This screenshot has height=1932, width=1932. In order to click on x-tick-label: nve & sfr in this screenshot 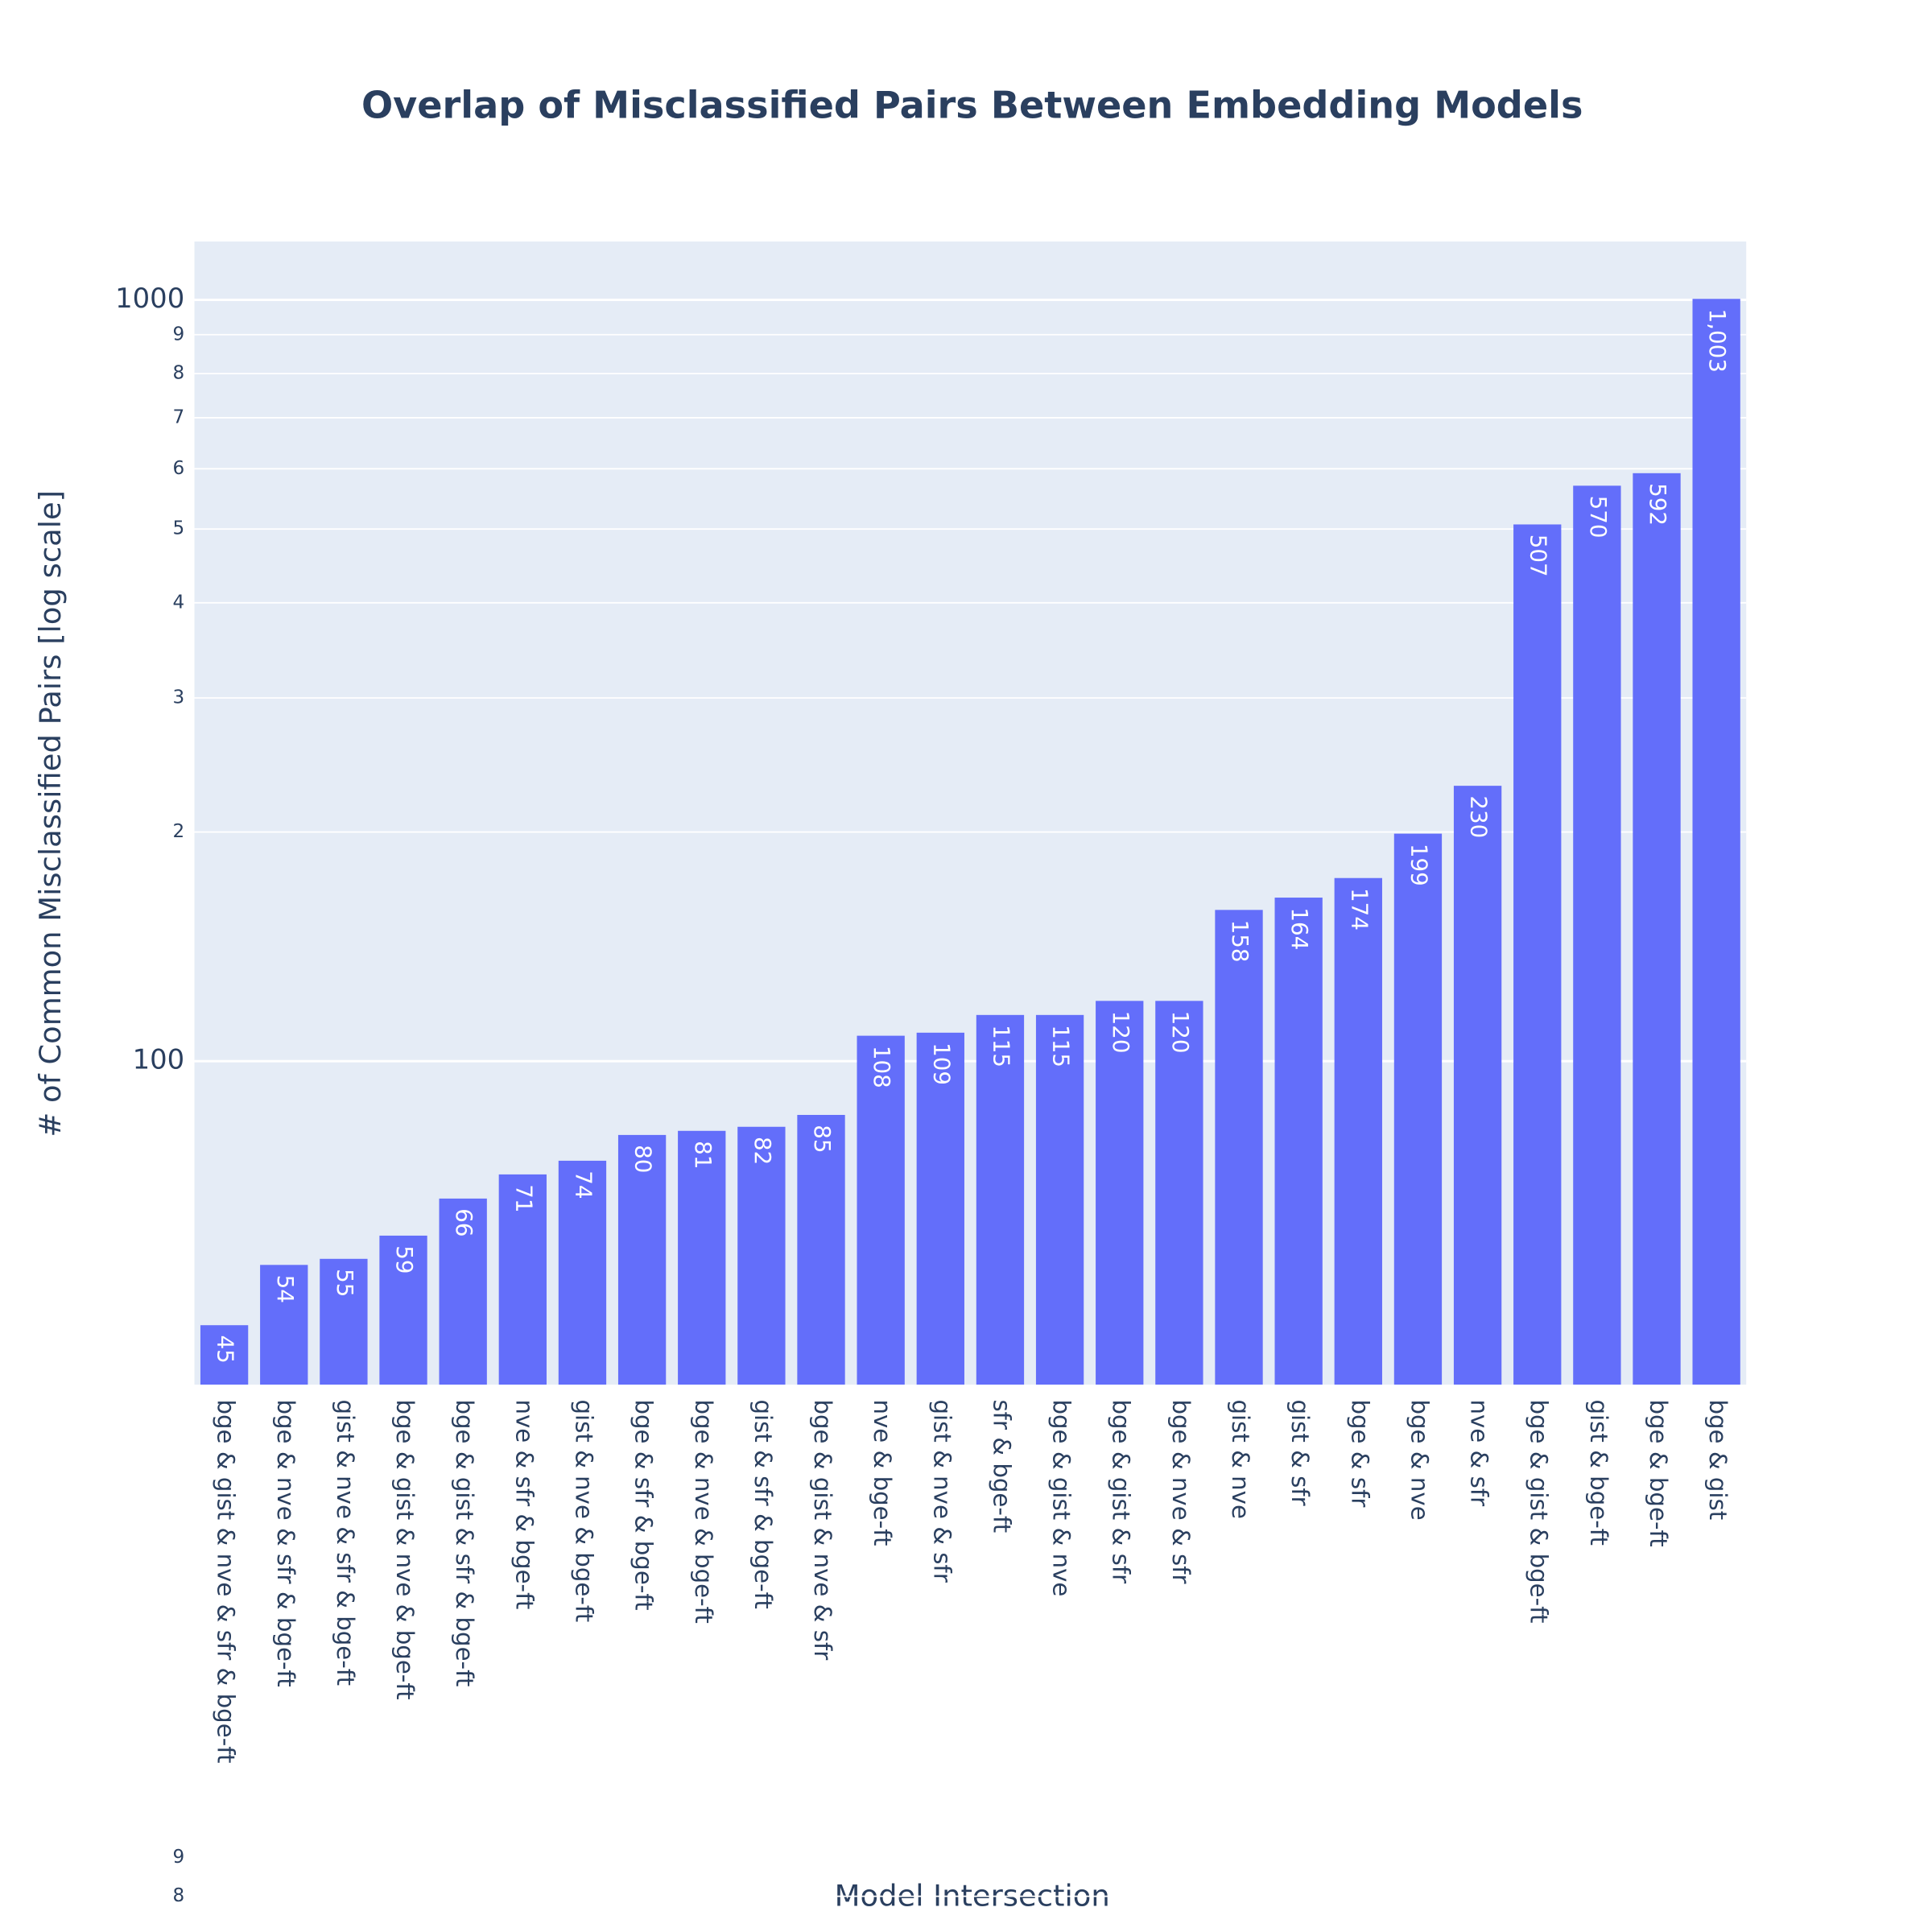, I will do `click(1479, 1453)`.